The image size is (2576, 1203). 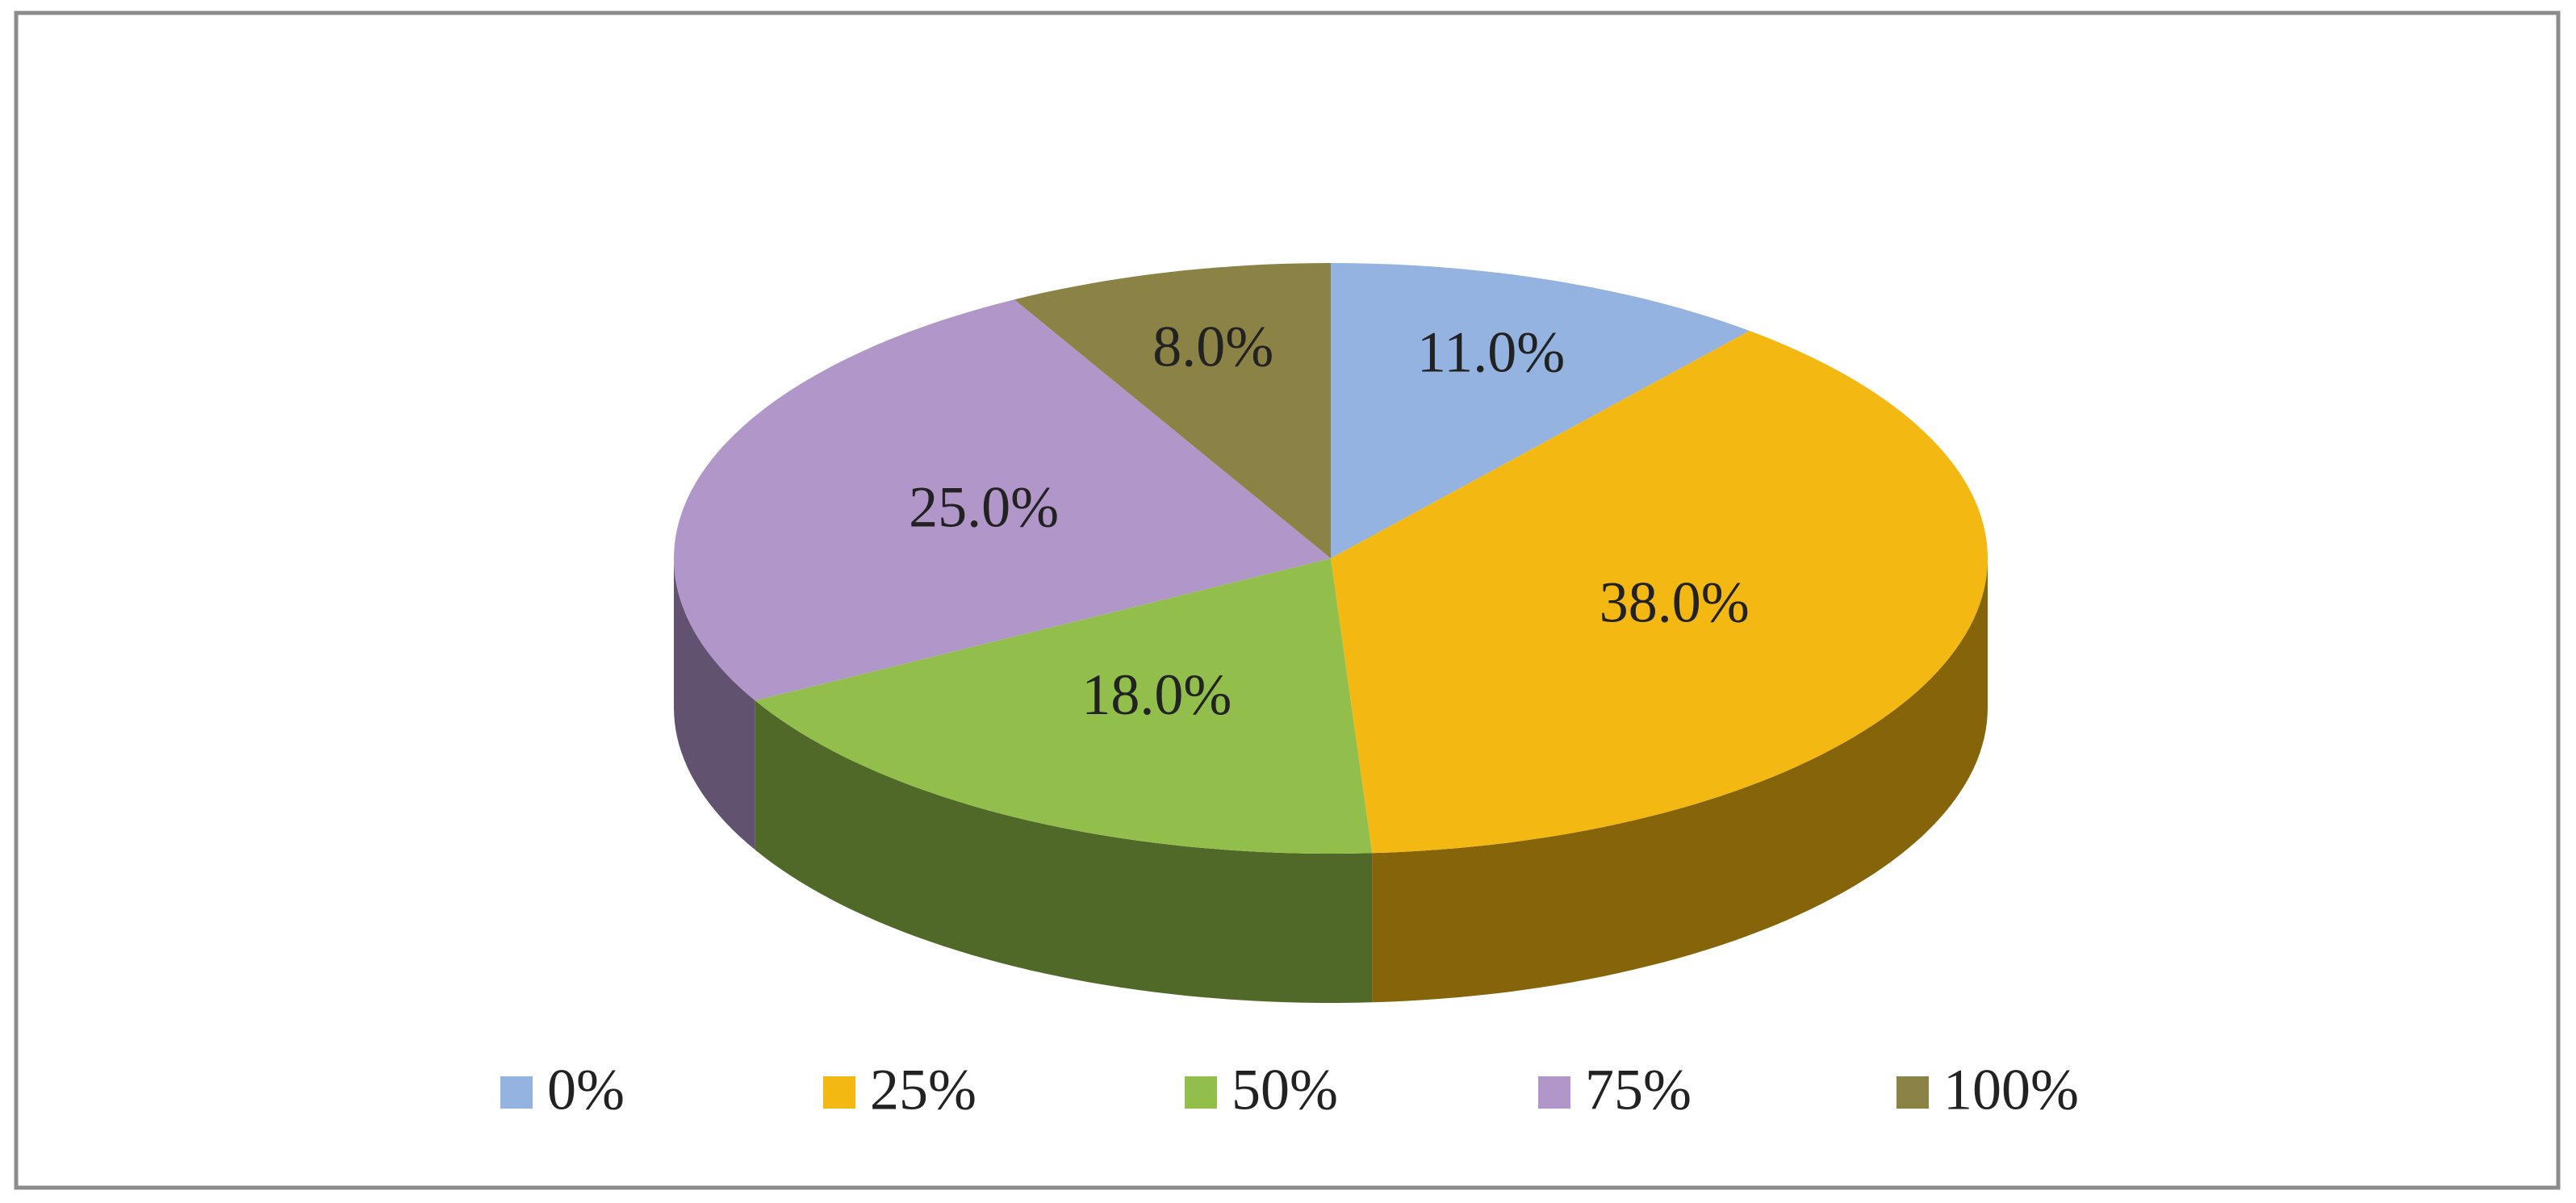 What do you see at coordinates (586, 1090) in the screenshot?
I see `legend-label: 0%` at bounding box center [586, 1090].